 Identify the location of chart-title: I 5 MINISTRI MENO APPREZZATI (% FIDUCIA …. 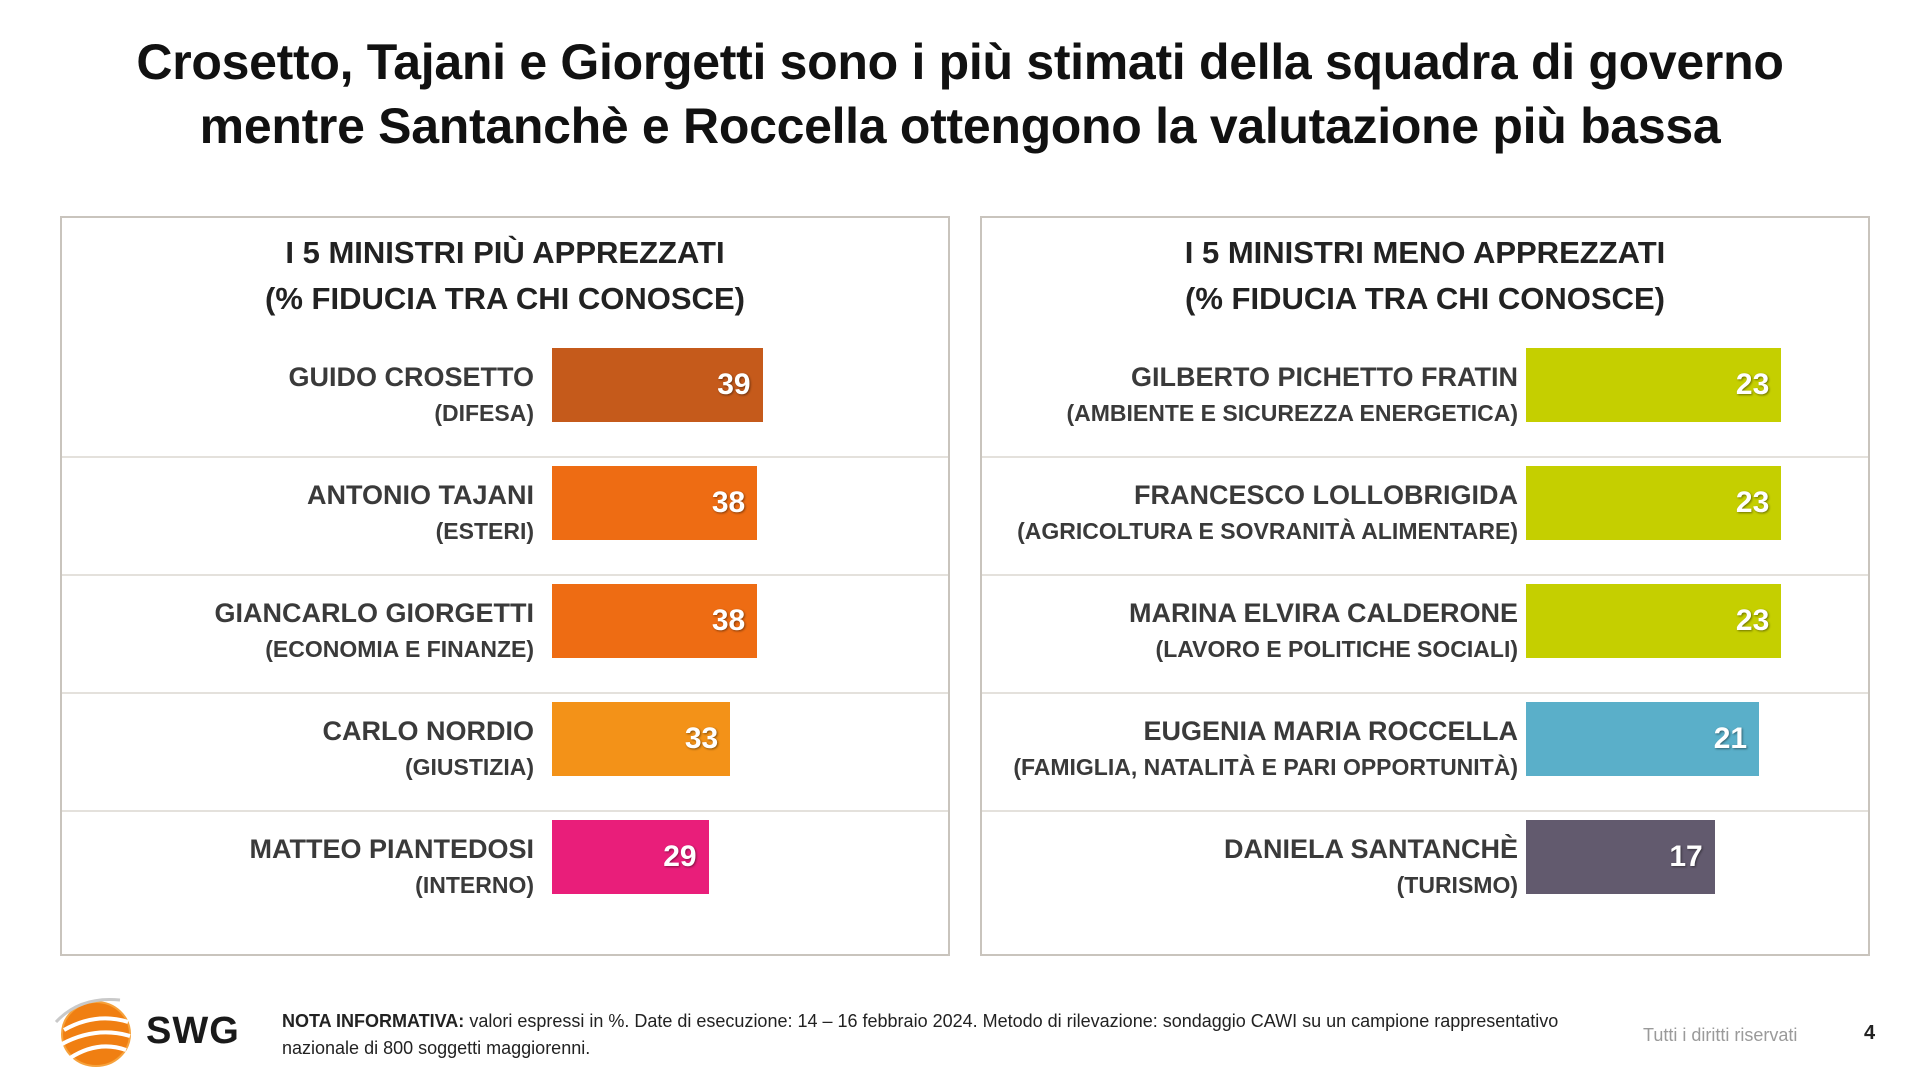
(1425, 276).